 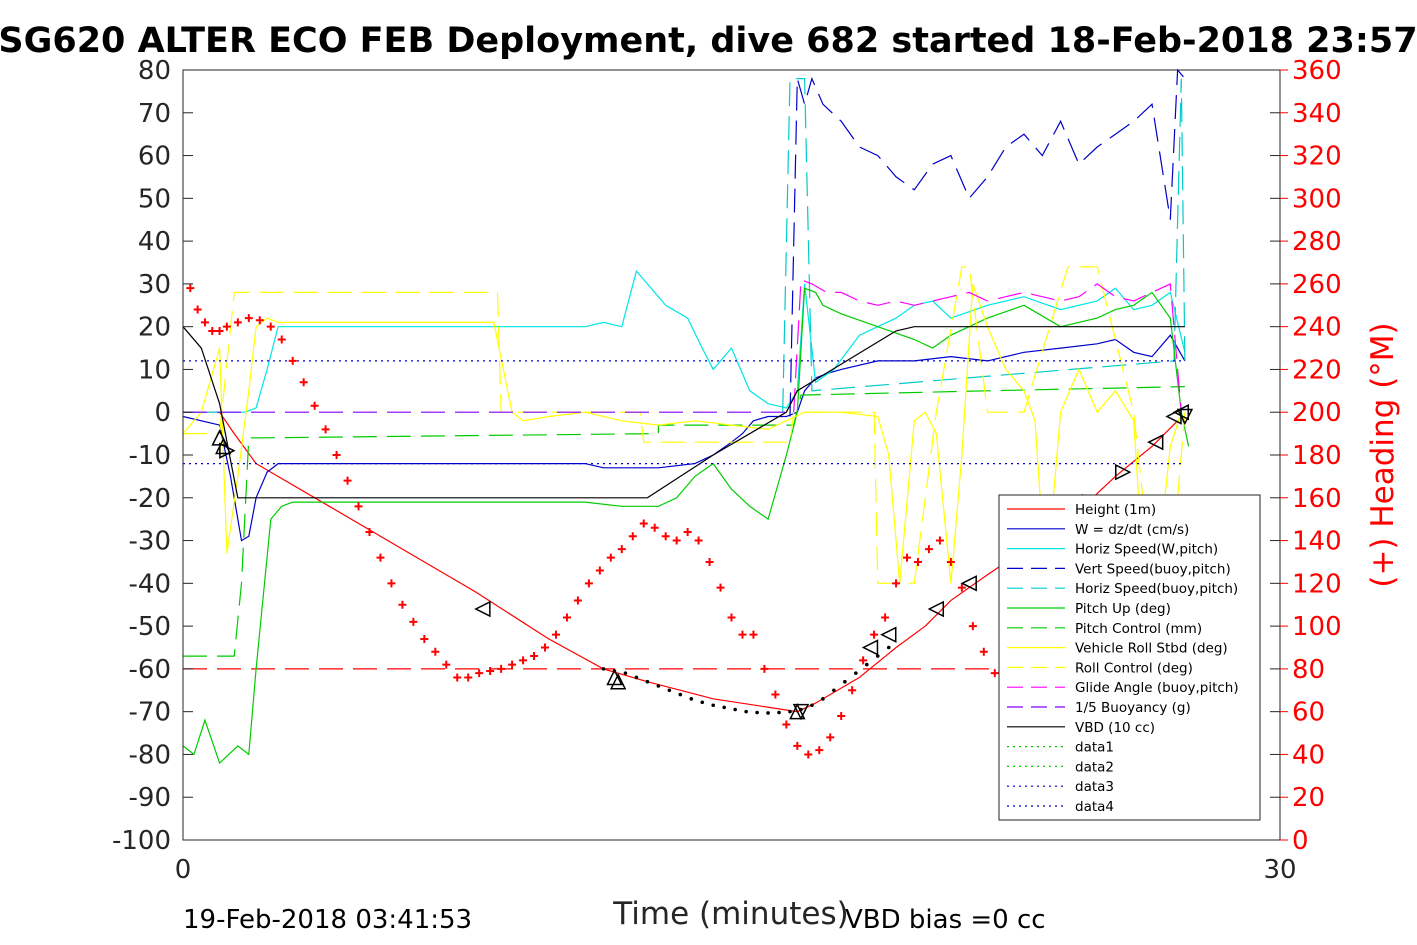 I want to click on x-axis-label: Time (minutes), so click(x=730, y=914).